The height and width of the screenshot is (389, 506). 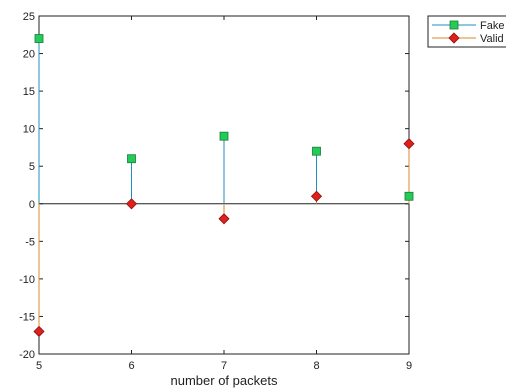 I want to click on y-tick-label: 0, so click(x=32, y=205).